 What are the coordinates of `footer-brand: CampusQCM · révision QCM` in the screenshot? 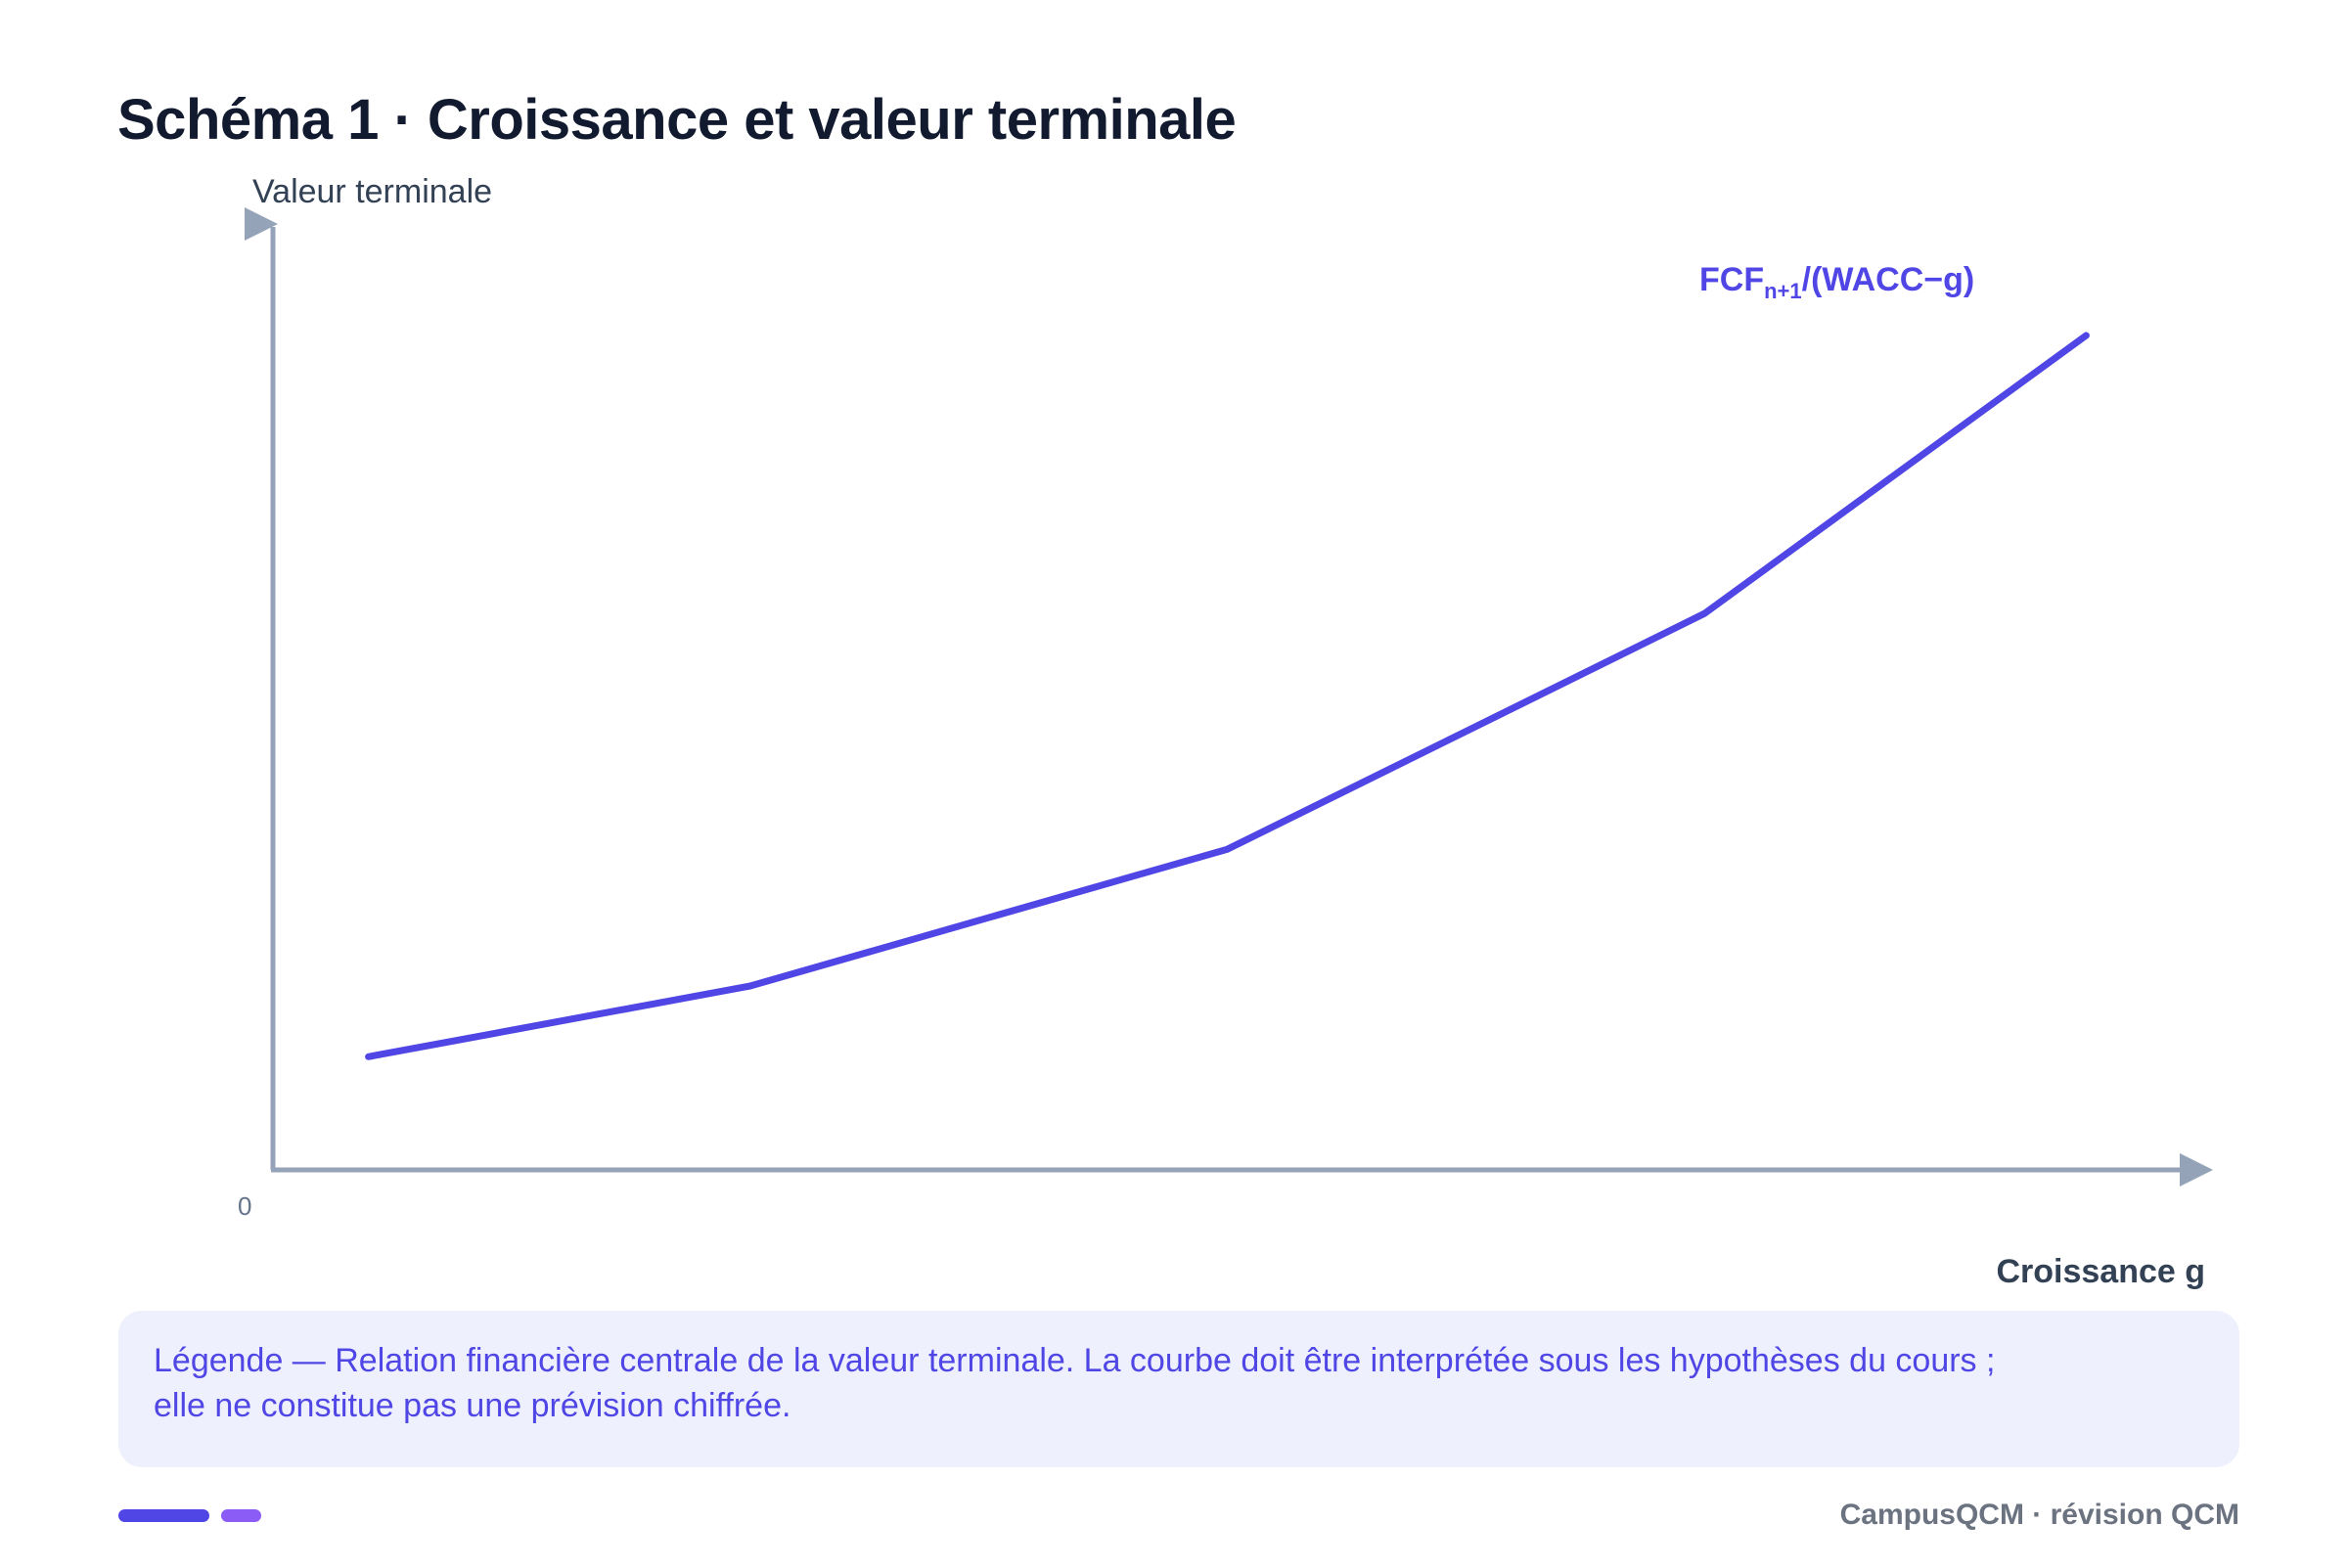 It's located at (2039, 1515).